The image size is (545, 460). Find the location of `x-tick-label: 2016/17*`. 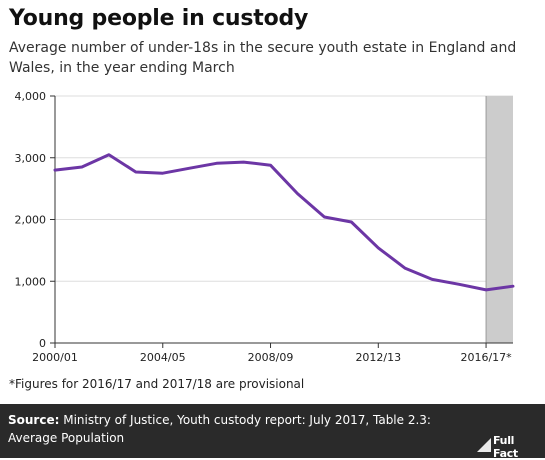

x-tick-label: 2016/17* is located at coordinates (486, 357).